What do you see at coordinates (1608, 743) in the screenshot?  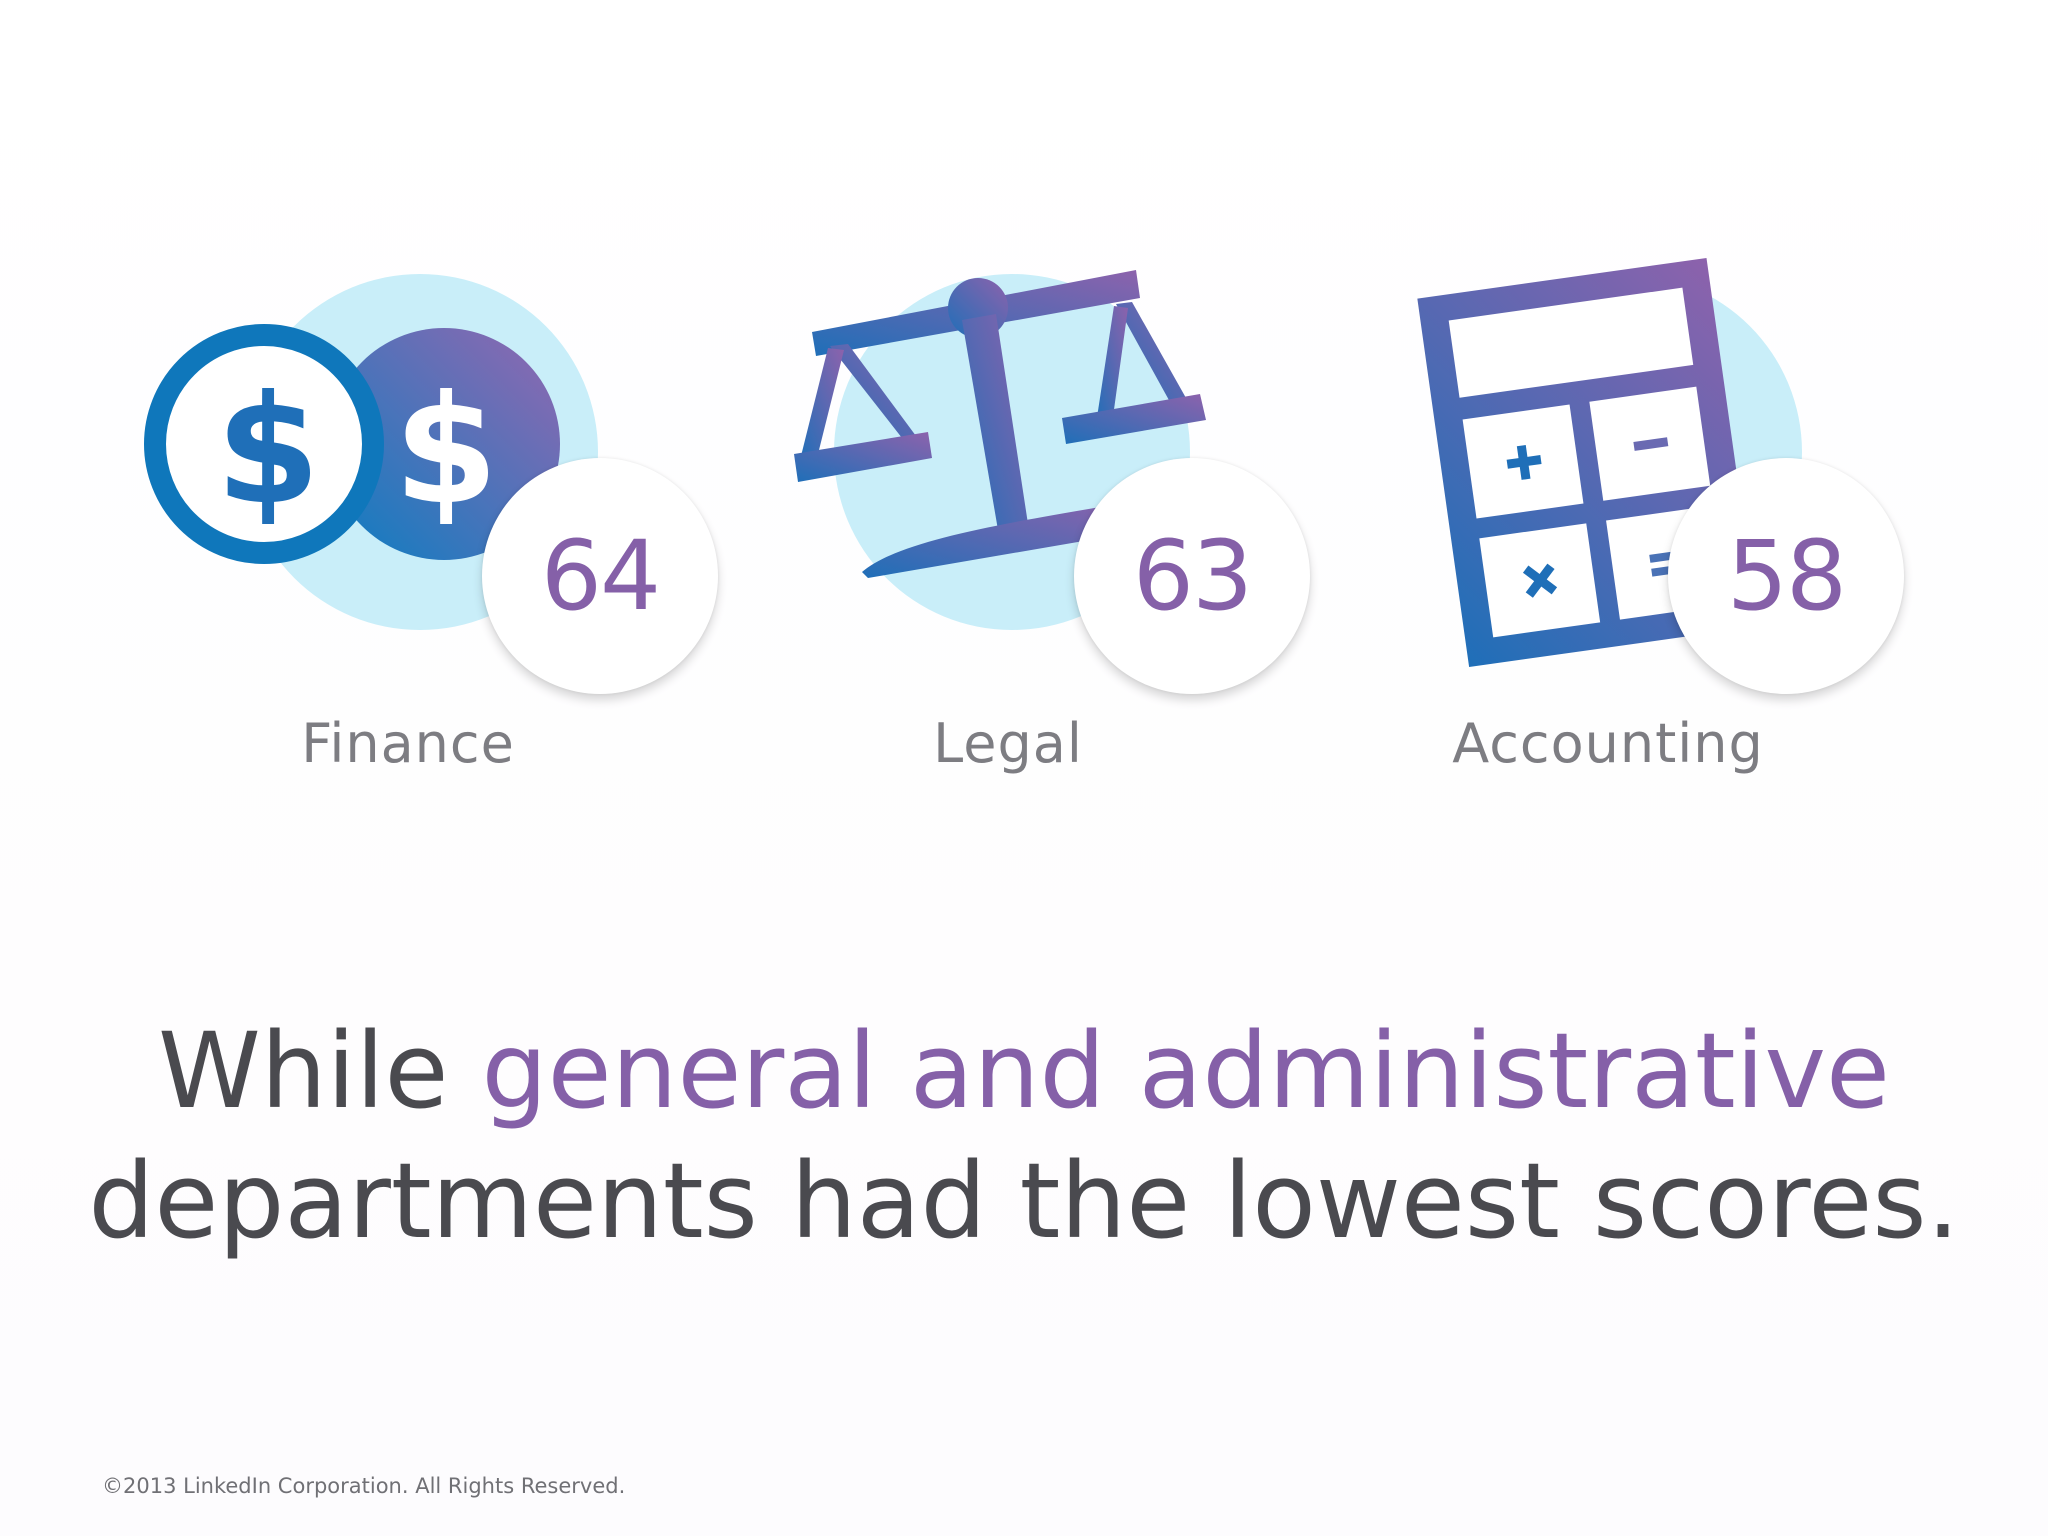 I see `department-label: Accounting` at bounding box center [1608, 743].